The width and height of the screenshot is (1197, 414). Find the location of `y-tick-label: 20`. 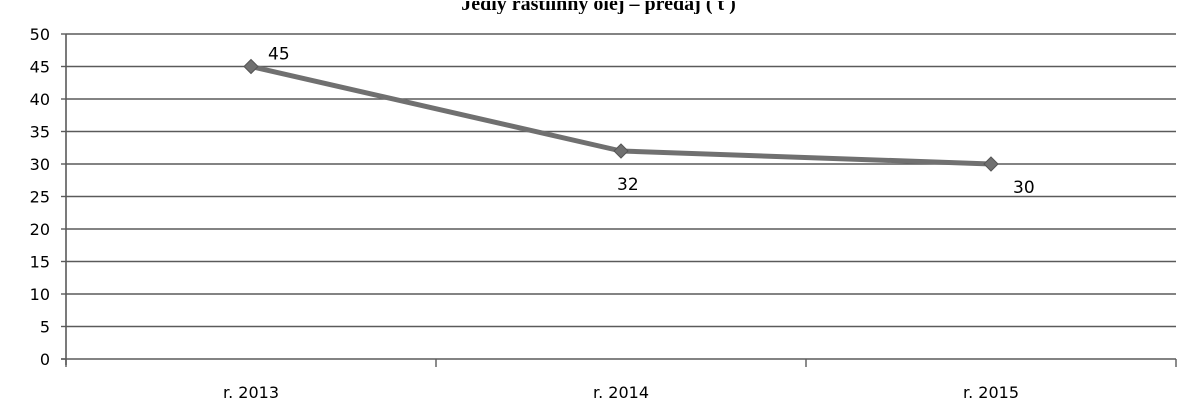

y-tick-label: 20 is located at coordinates (40, 229).